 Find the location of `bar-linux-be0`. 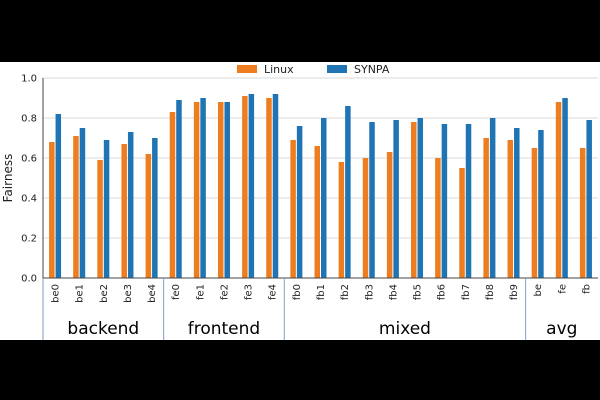

bar-linux-be0 is located at coordinates (52, 210).